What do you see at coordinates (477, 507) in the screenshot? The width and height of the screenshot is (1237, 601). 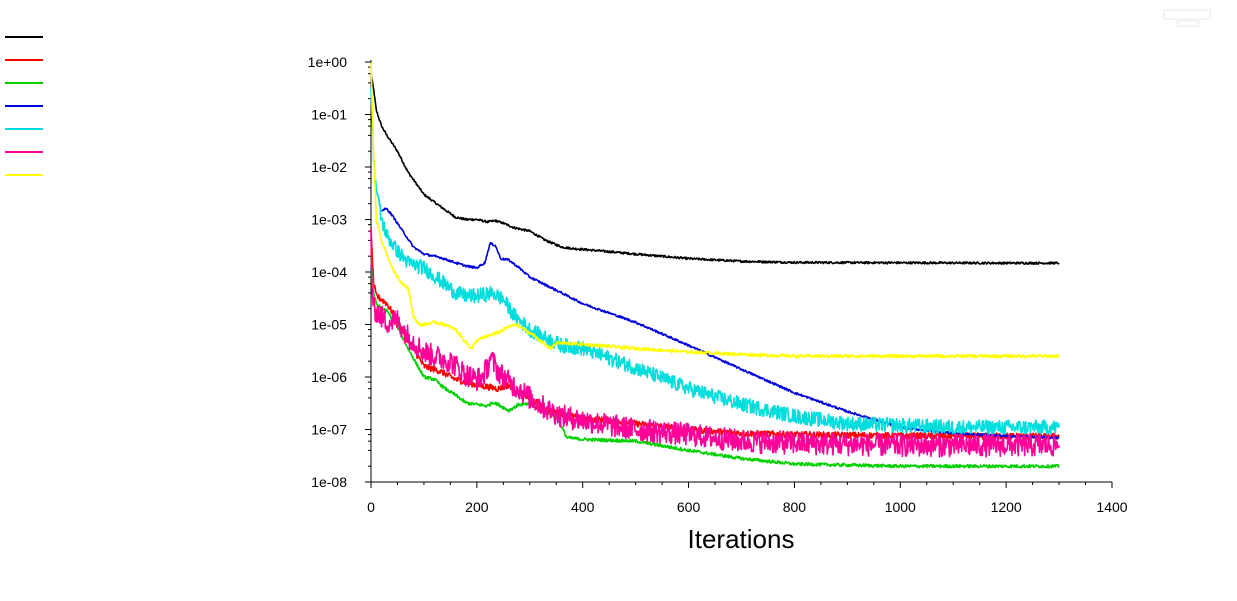 I see `x-tick-label: 200` at bounding box center [477, 507].